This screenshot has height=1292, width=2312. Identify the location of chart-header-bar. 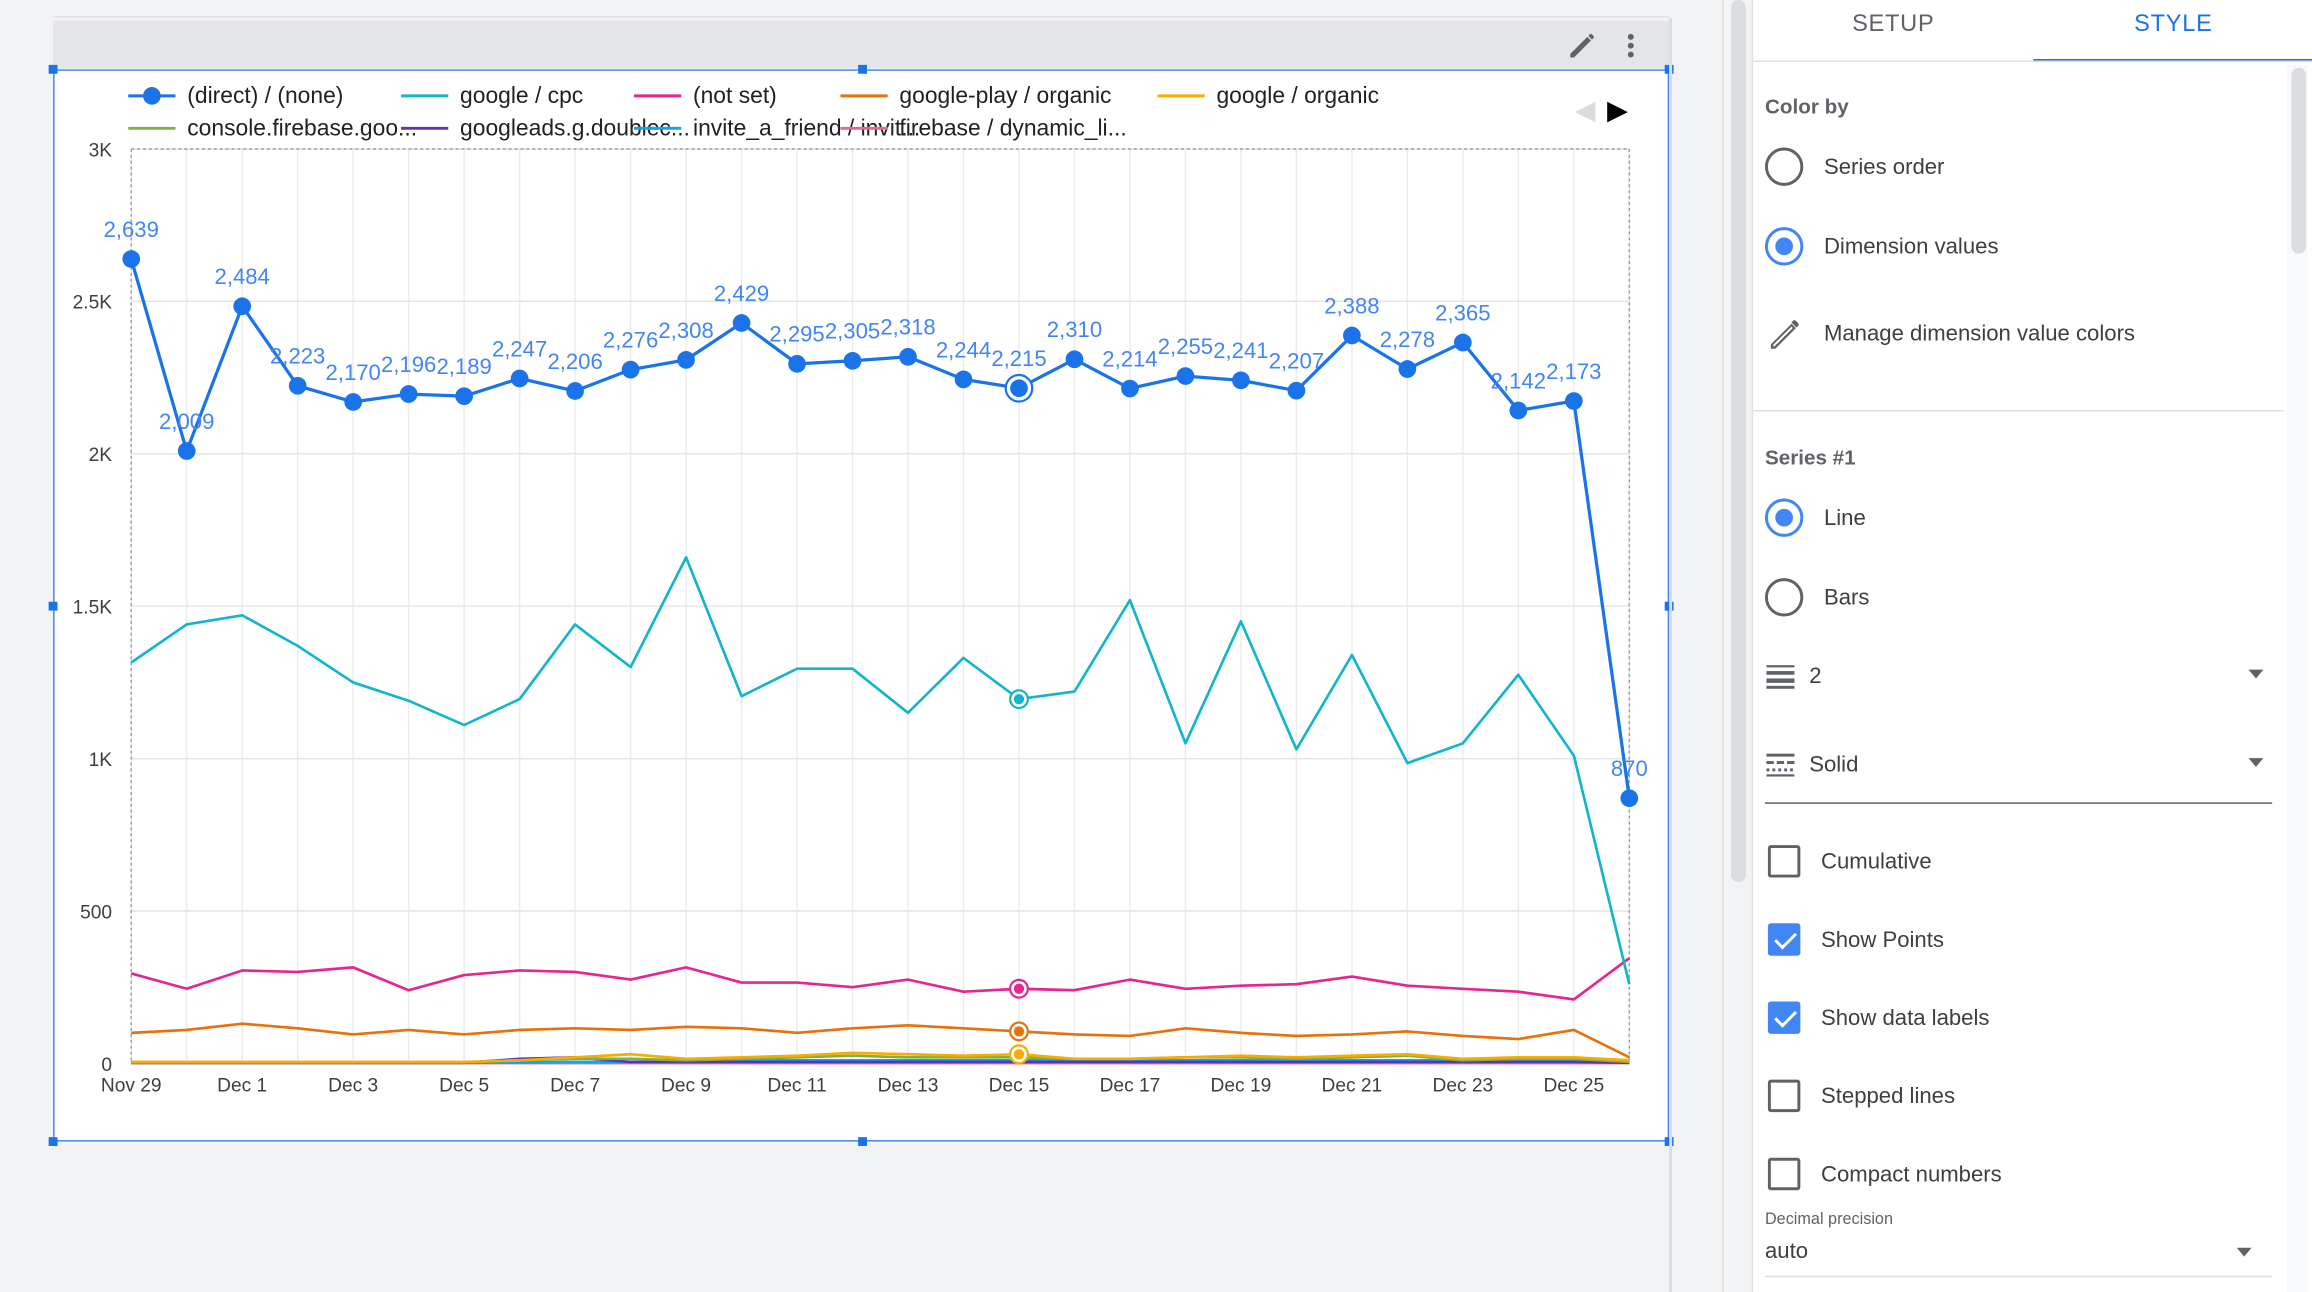
(861, 44).